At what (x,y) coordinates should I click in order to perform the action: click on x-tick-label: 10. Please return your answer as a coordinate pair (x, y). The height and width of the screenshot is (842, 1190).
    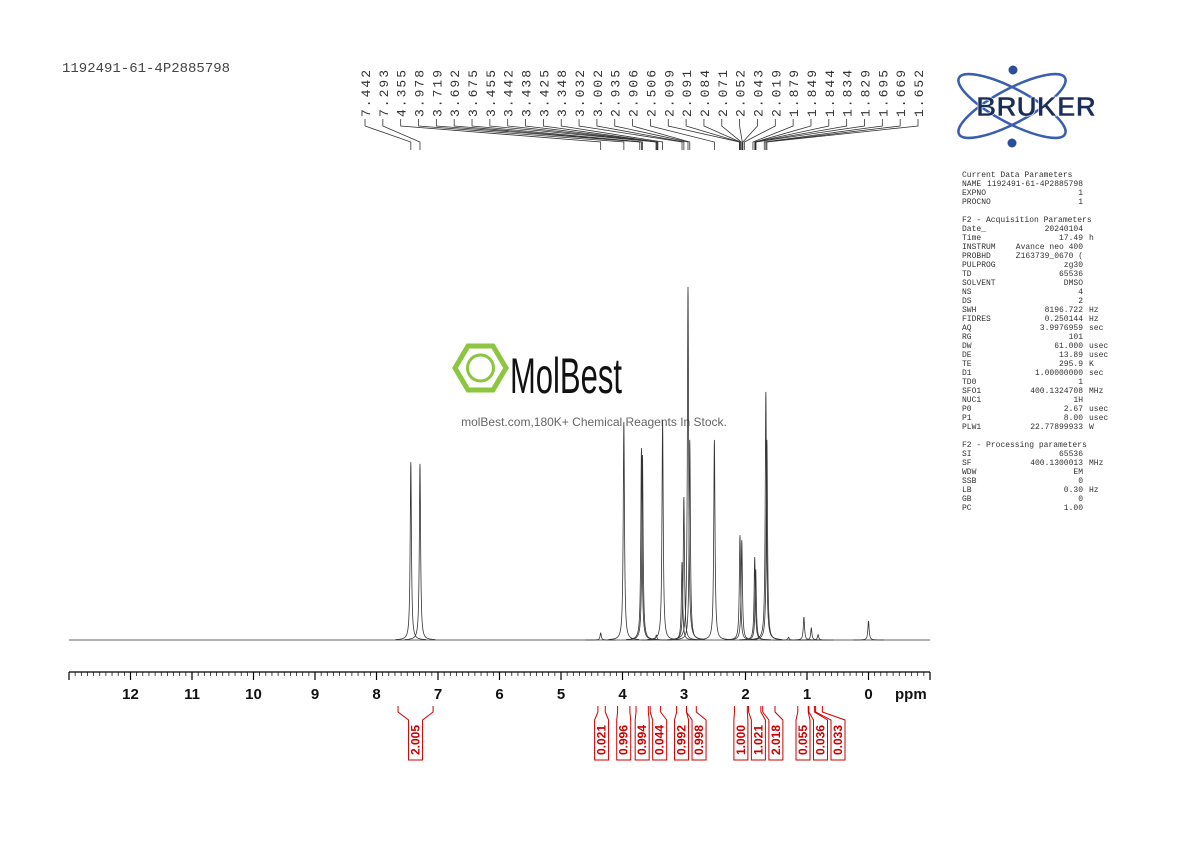
    Looking at the image, I should click on (253, 694).